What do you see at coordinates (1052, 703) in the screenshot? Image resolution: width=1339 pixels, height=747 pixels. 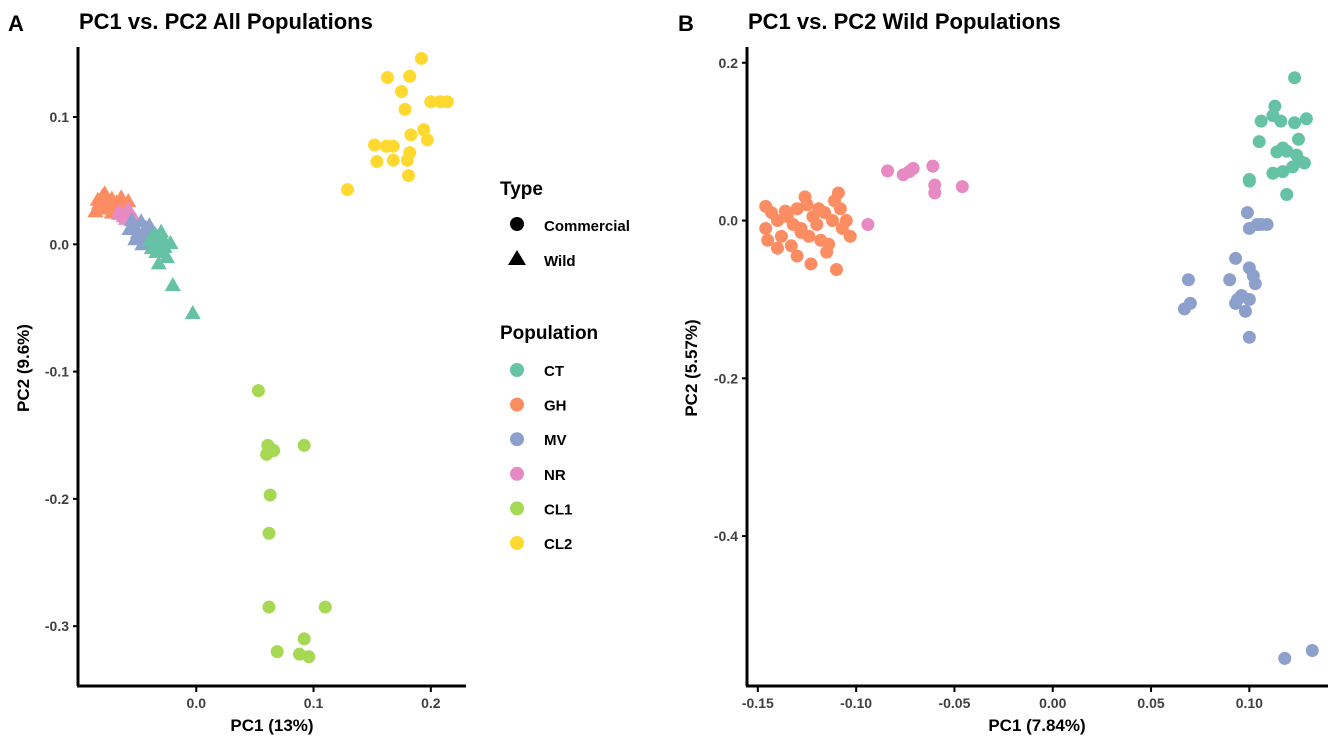 I see `panel-b-x-tick-label: 0.00` at bounding box center [1052, 703].